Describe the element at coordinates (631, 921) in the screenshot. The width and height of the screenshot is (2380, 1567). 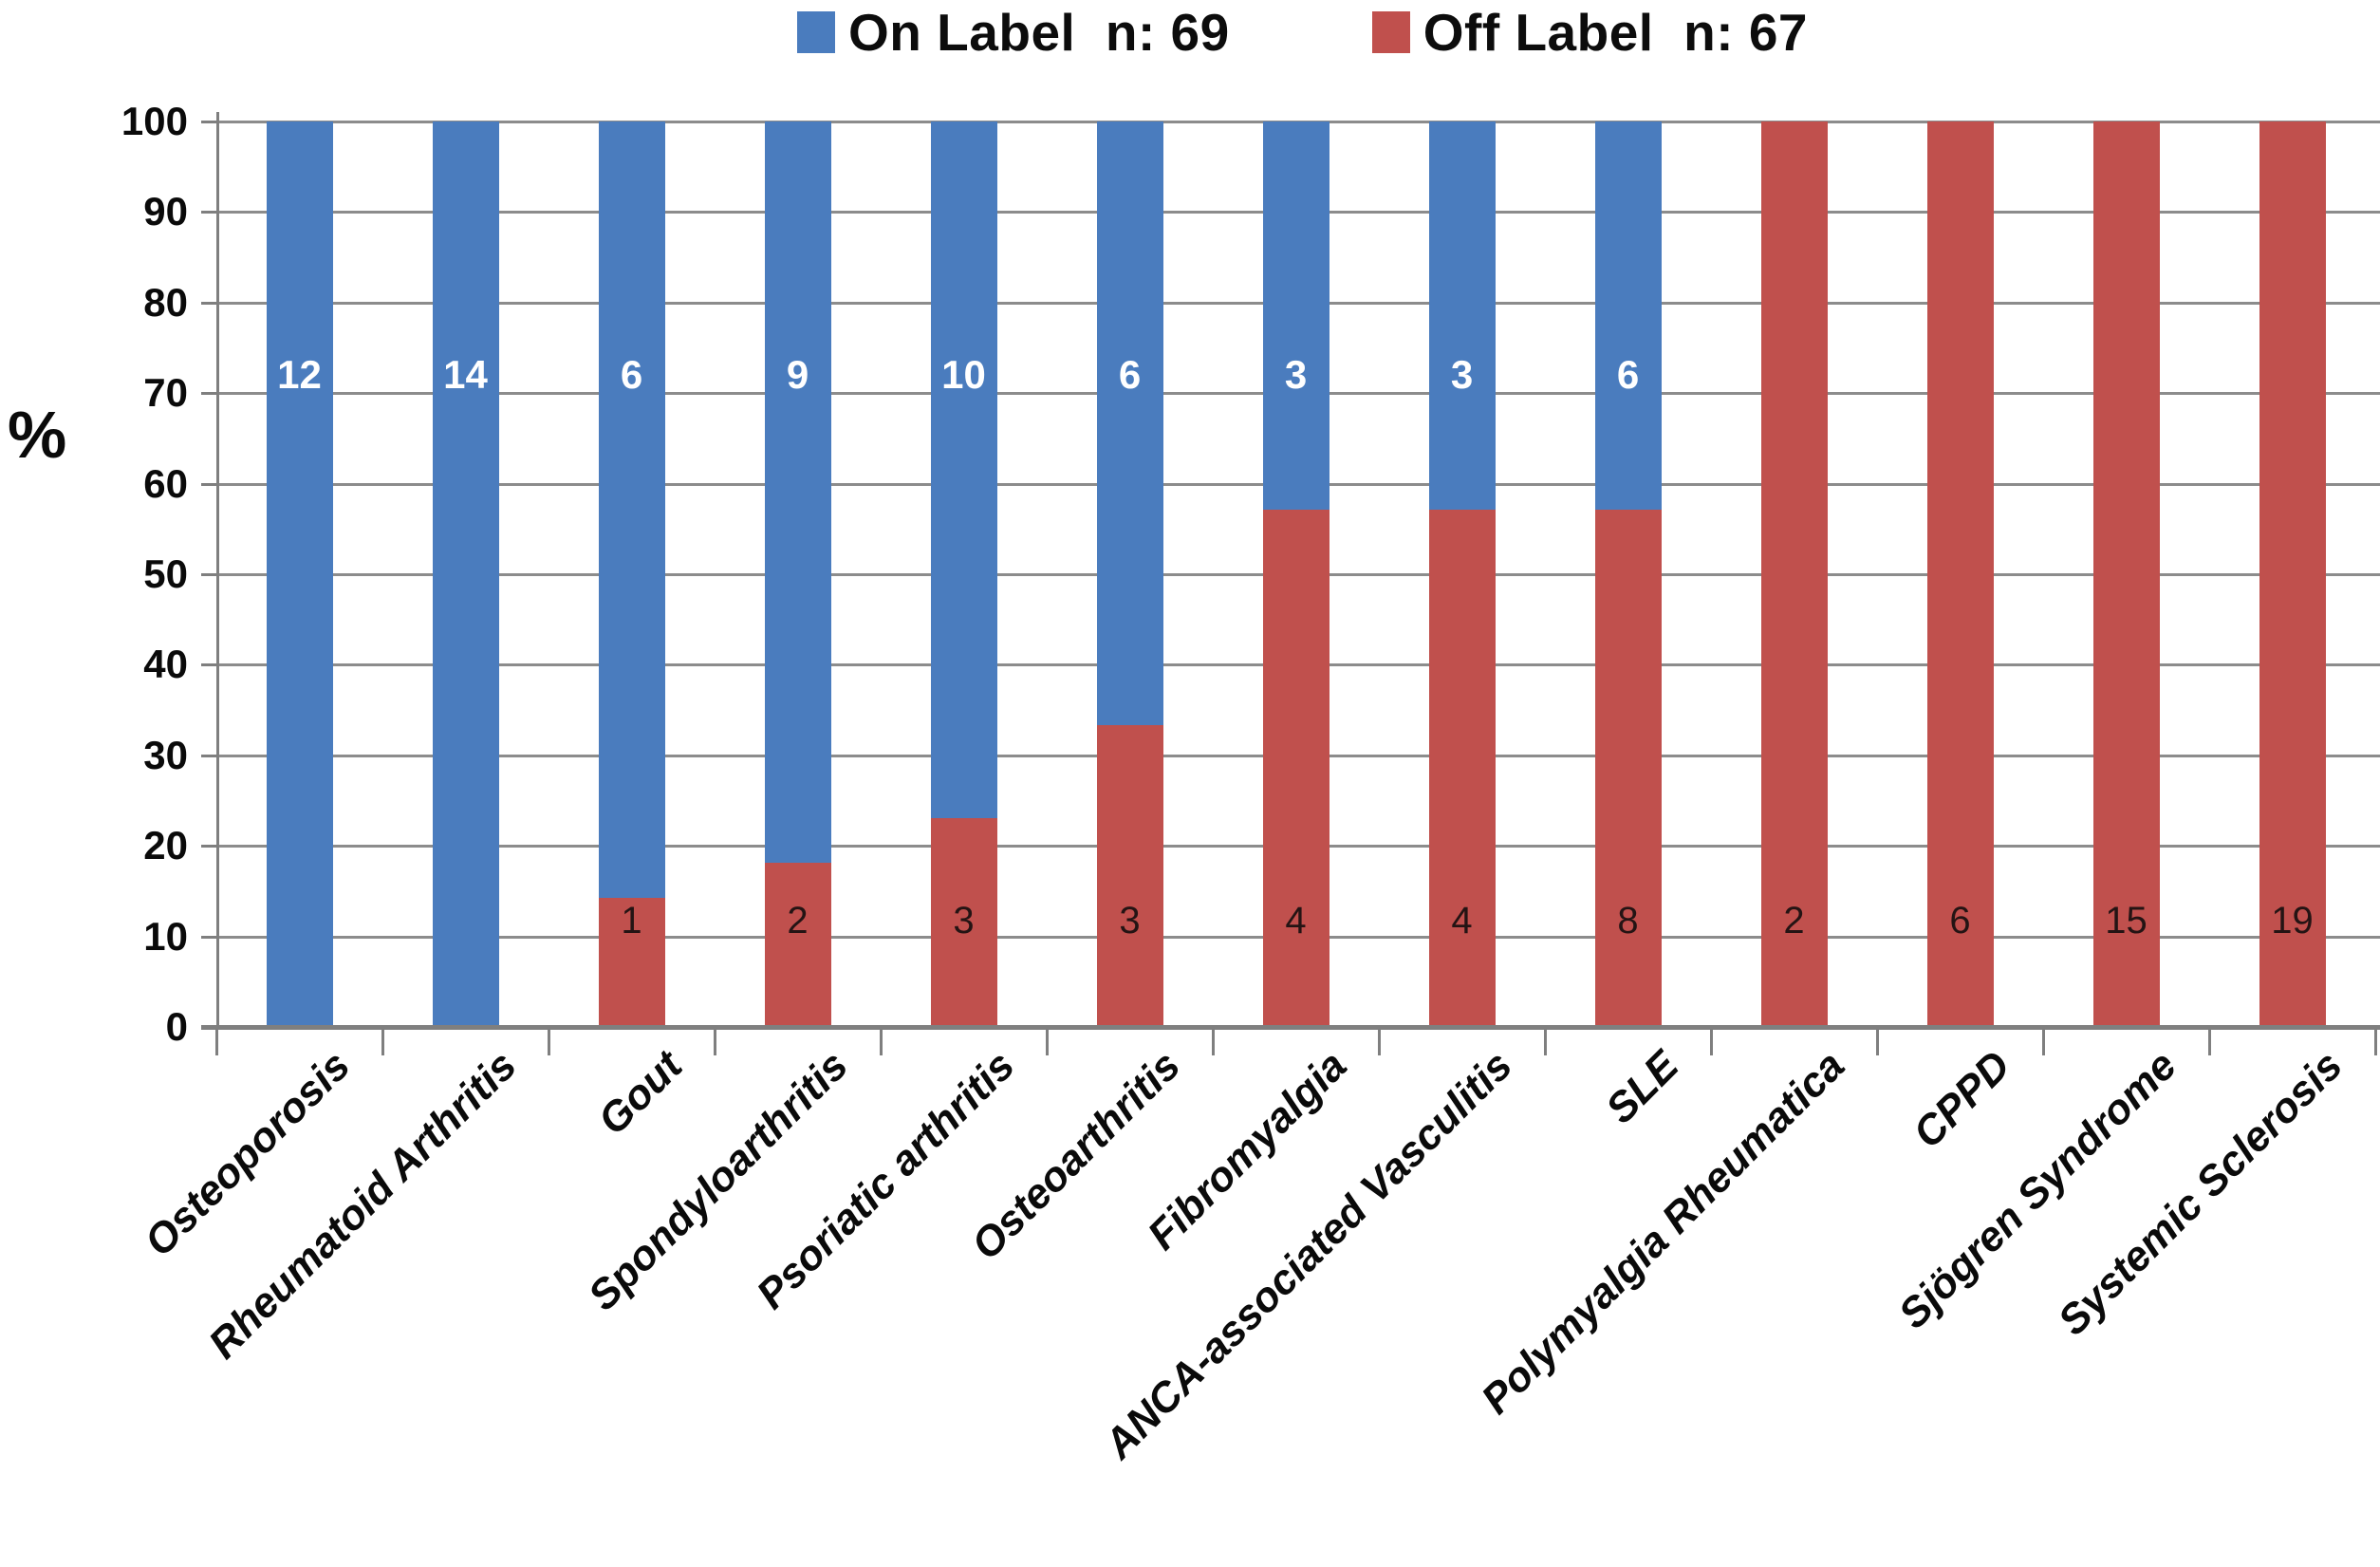
I see `off-label-count: 1` at that location.